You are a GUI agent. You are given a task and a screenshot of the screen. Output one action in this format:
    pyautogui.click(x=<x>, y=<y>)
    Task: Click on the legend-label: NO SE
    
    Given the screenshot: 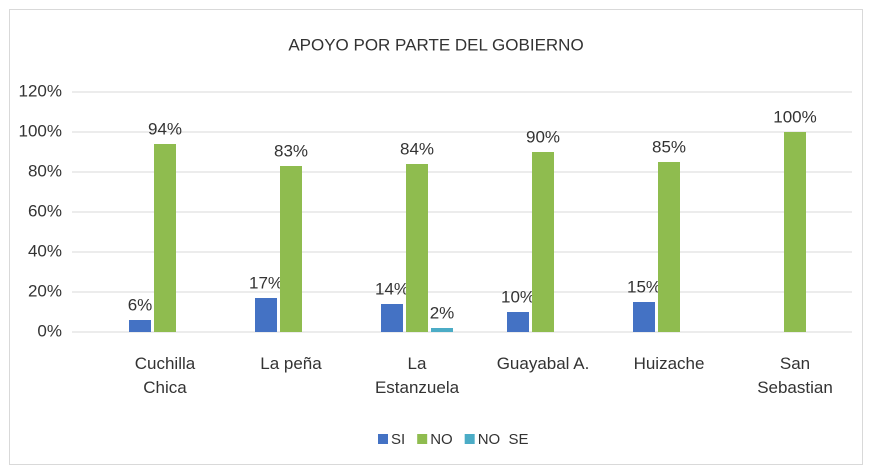 What is the action you would take?
    pyautogui.click(x=503, y=439)
    